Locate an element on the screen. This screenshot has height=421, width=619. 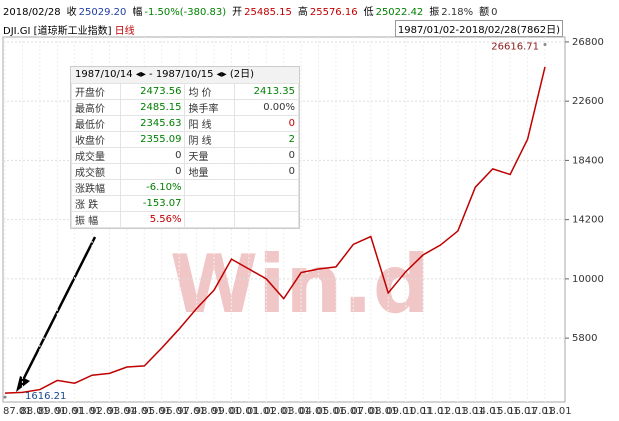
x-tick-label: 09.01 is located at coordinates (400, 411).